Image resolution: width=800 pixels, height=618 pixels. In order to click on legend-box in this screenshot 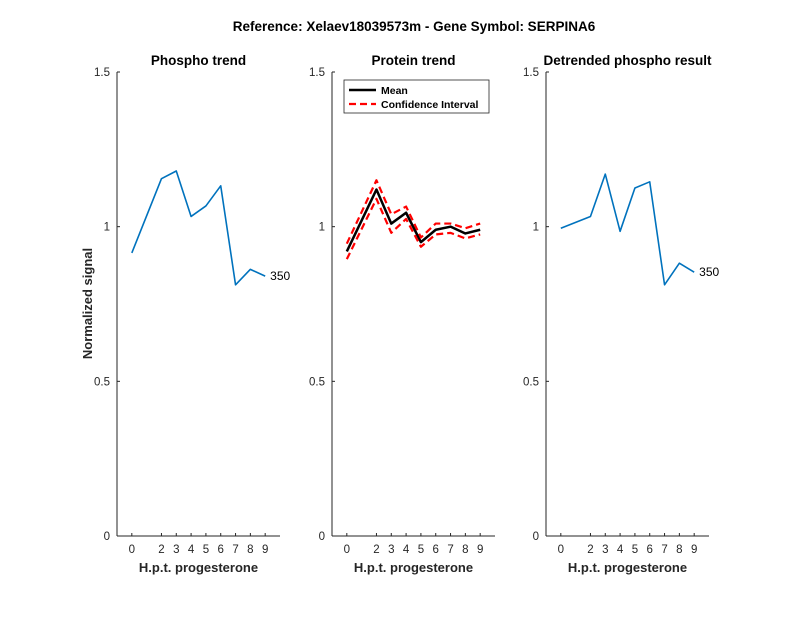, I will do `click(416, 96)`.